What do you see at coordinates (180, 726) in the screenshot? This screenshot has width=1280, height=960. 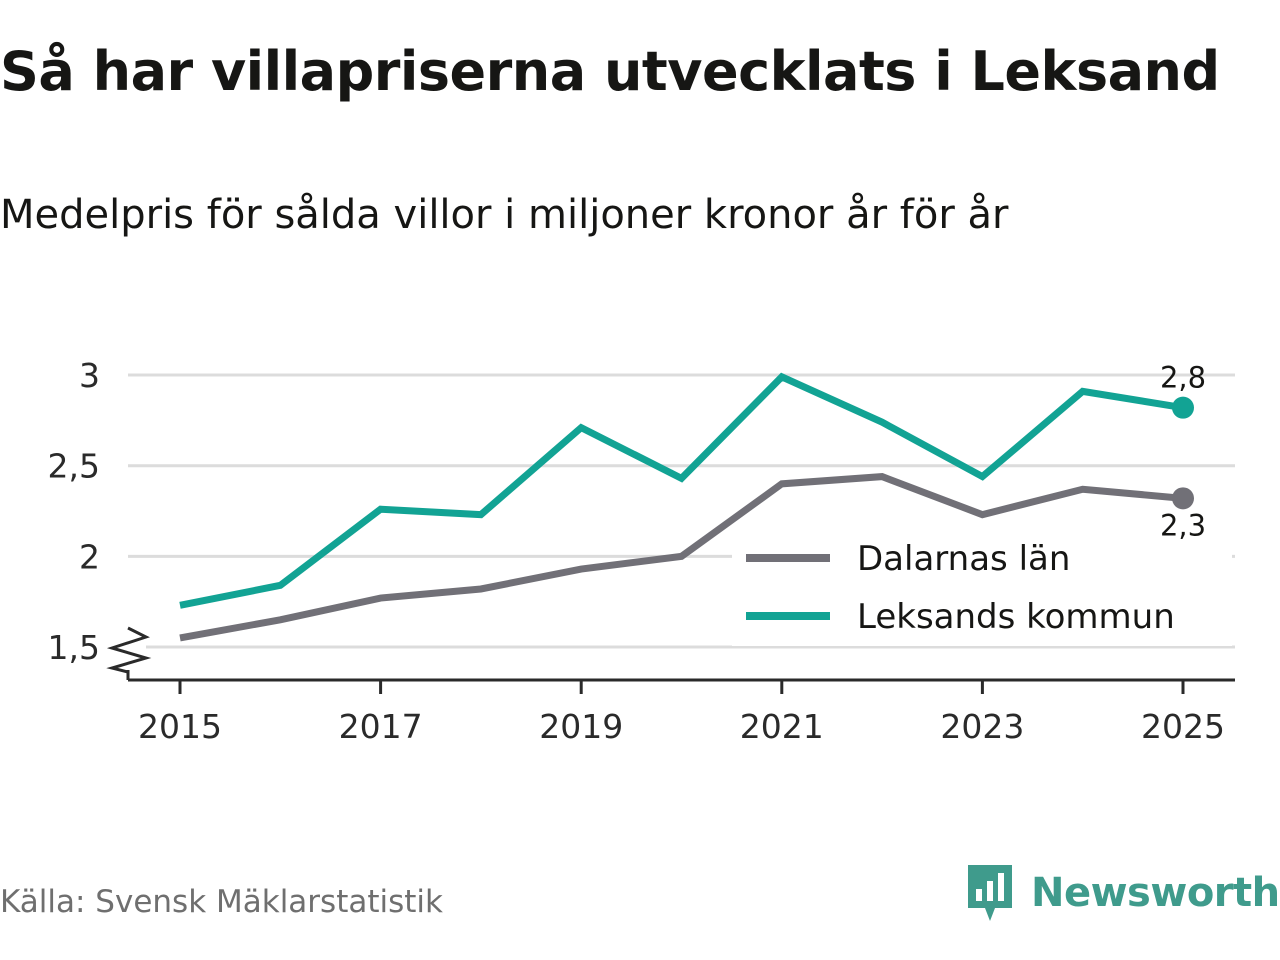 I see `x-tick-label: 2015` at bounding box center [180, 726].